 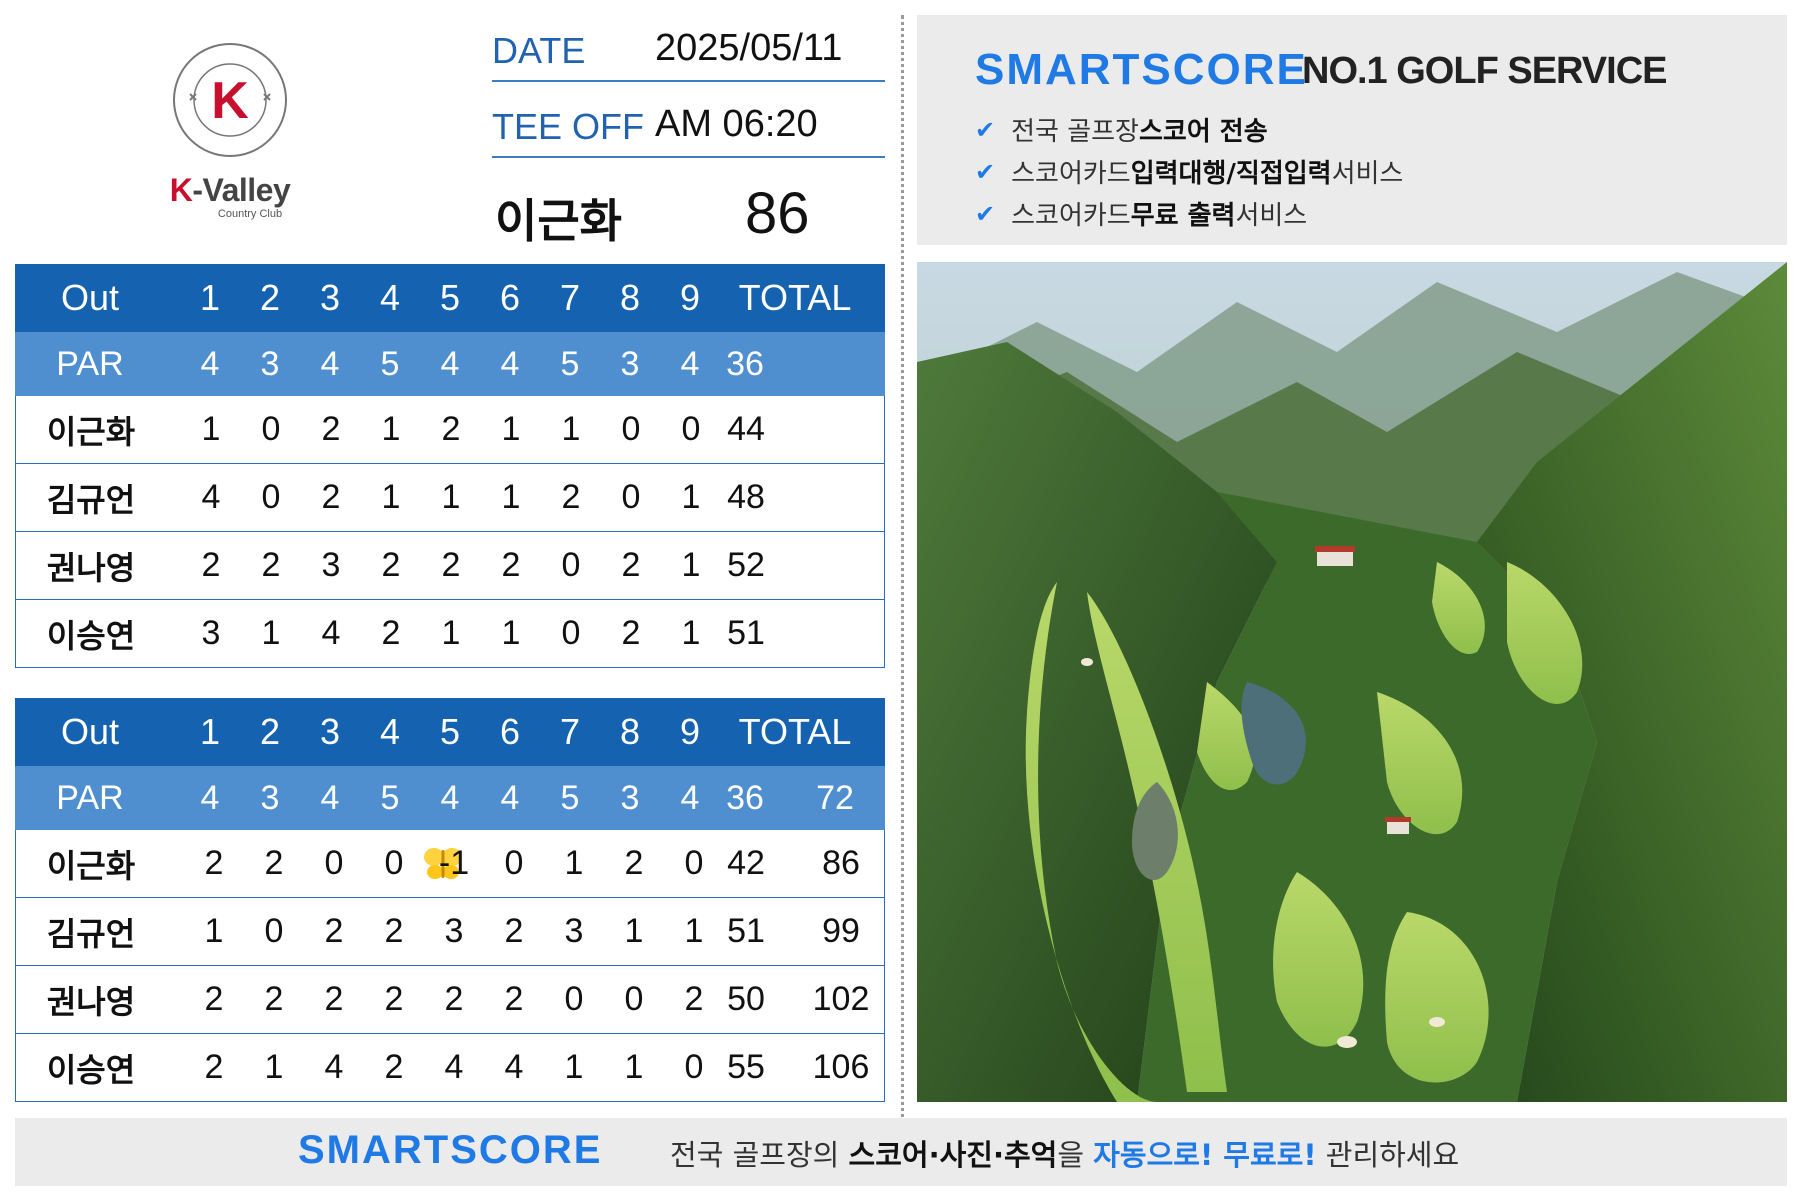 What do you see at coordinates (91, 567) in the screenshot?
I see `player-name: 권나영` at bounding box center [91, 567].